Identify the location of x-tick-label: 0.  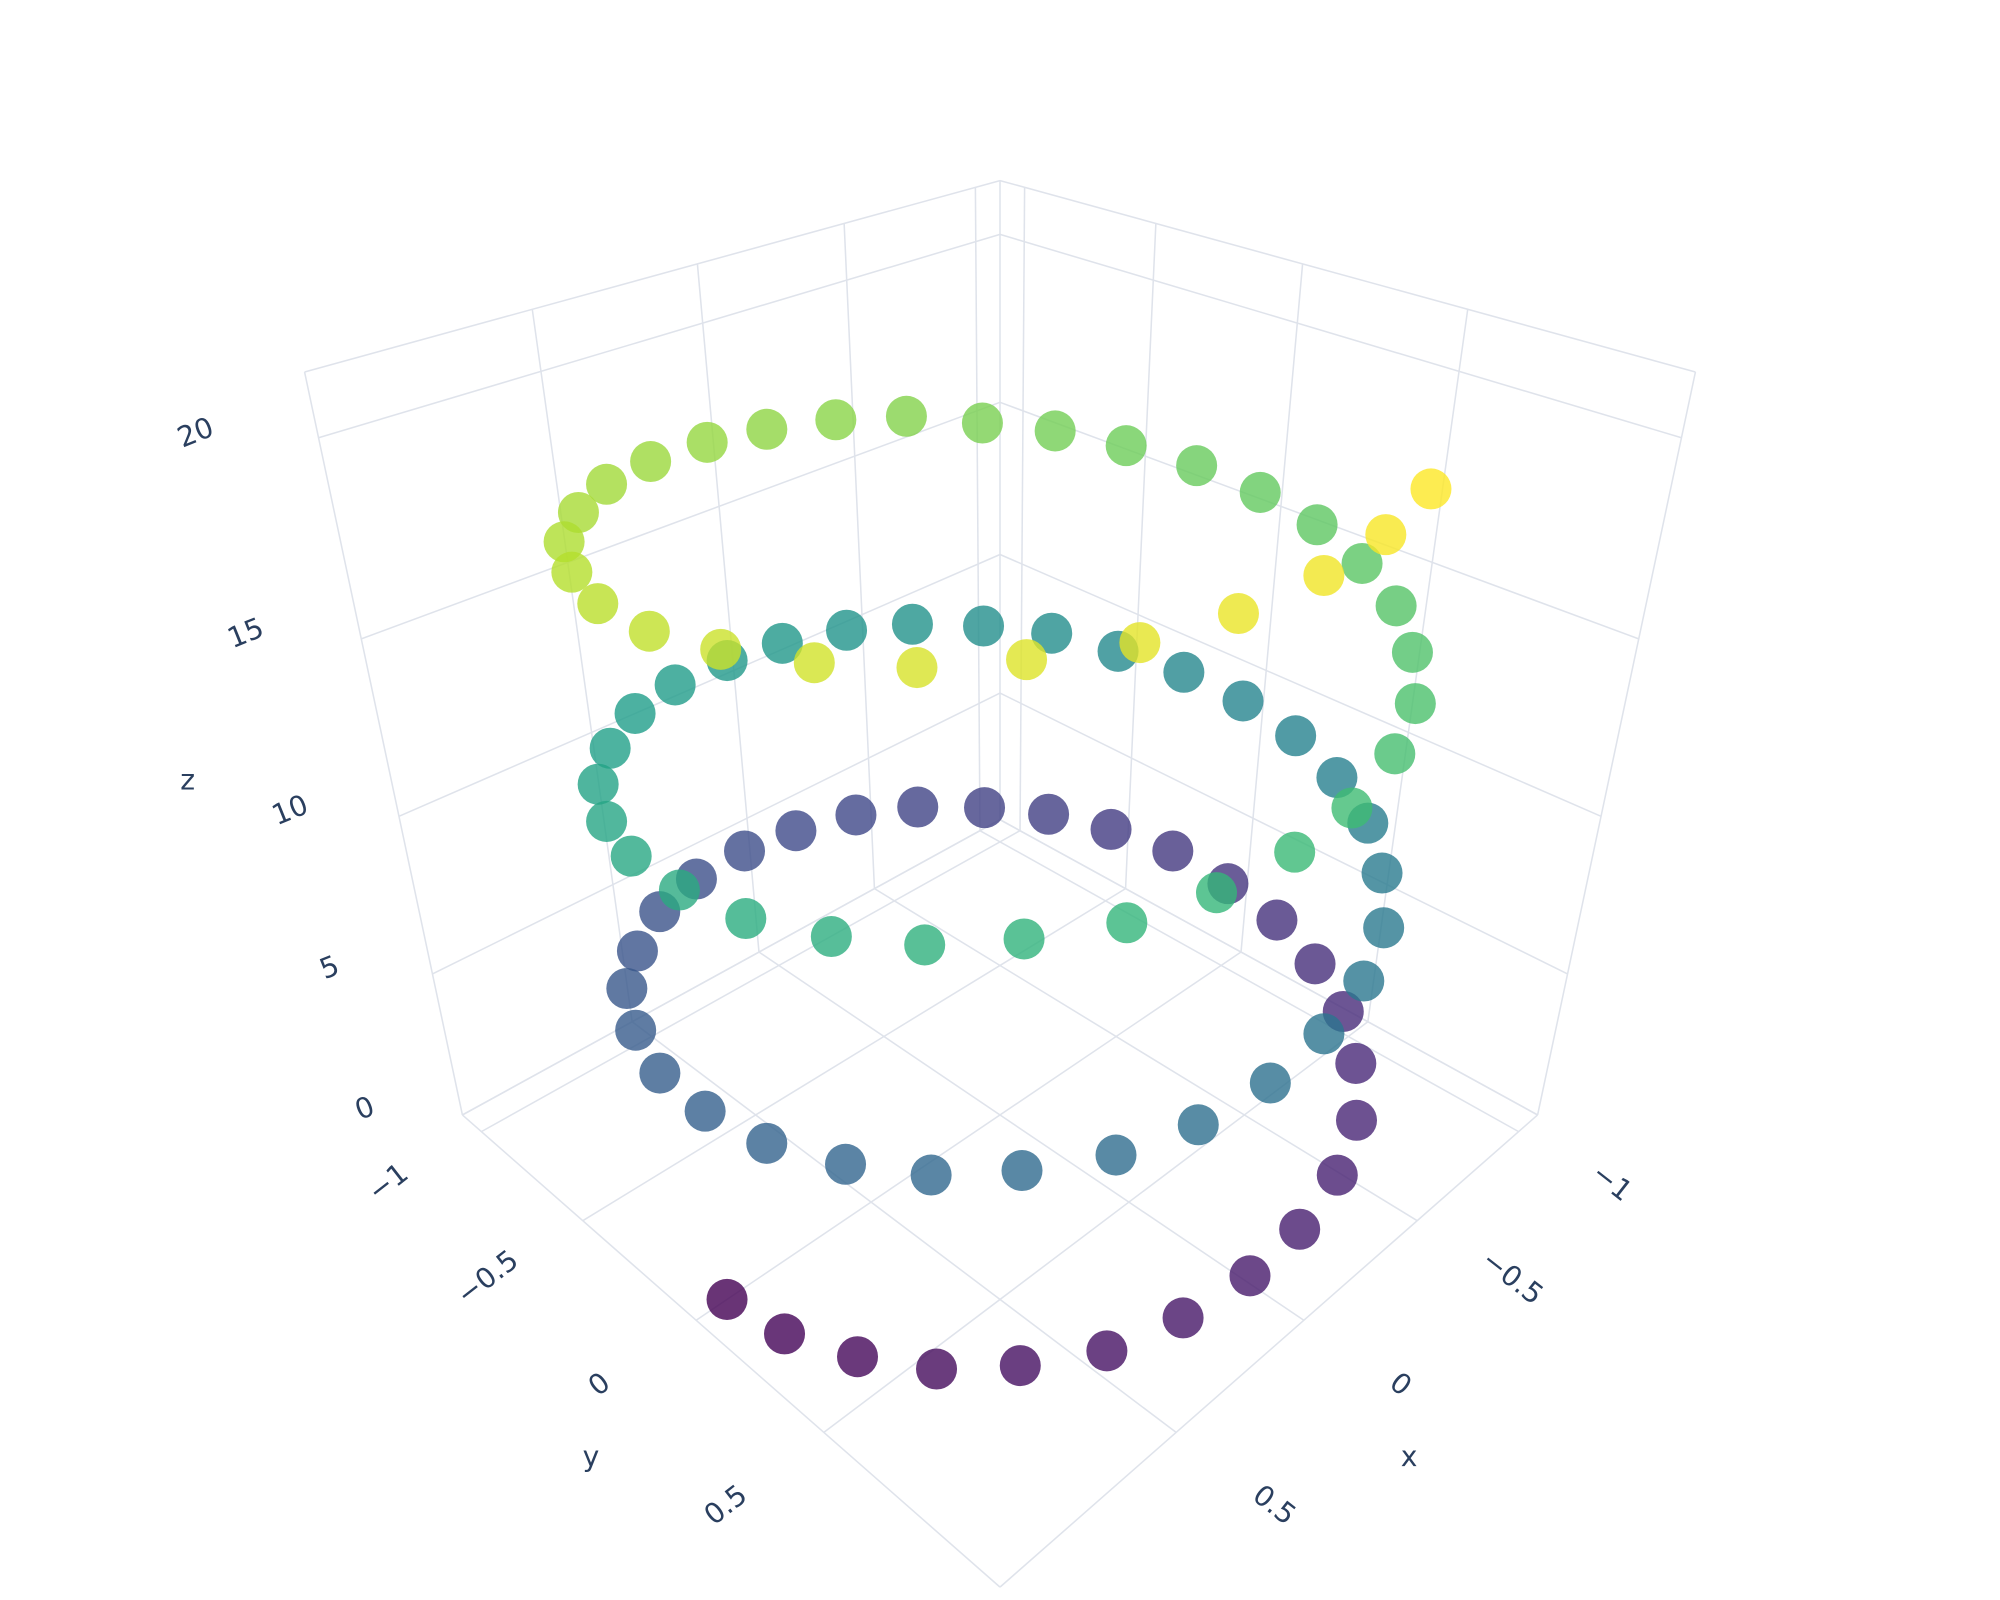
(1401, 1384).